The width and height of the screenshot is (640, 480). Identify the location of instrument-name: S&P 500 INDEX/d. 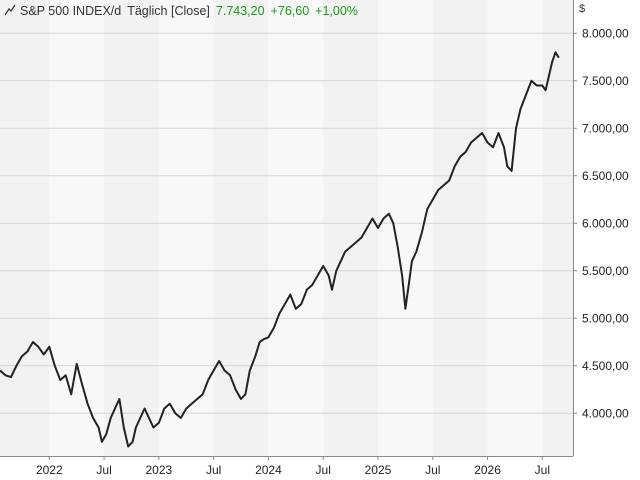
(71, 11).